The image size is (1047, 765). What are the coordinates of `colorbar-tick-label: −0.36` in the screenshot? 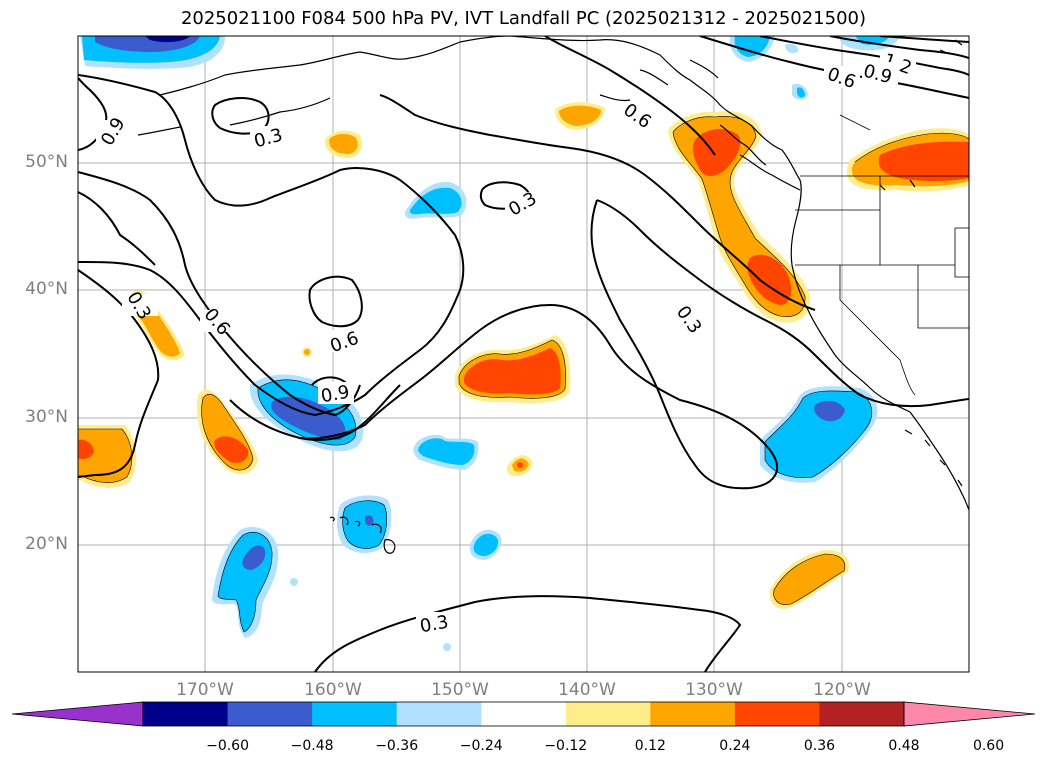 It's located at (397, 746).